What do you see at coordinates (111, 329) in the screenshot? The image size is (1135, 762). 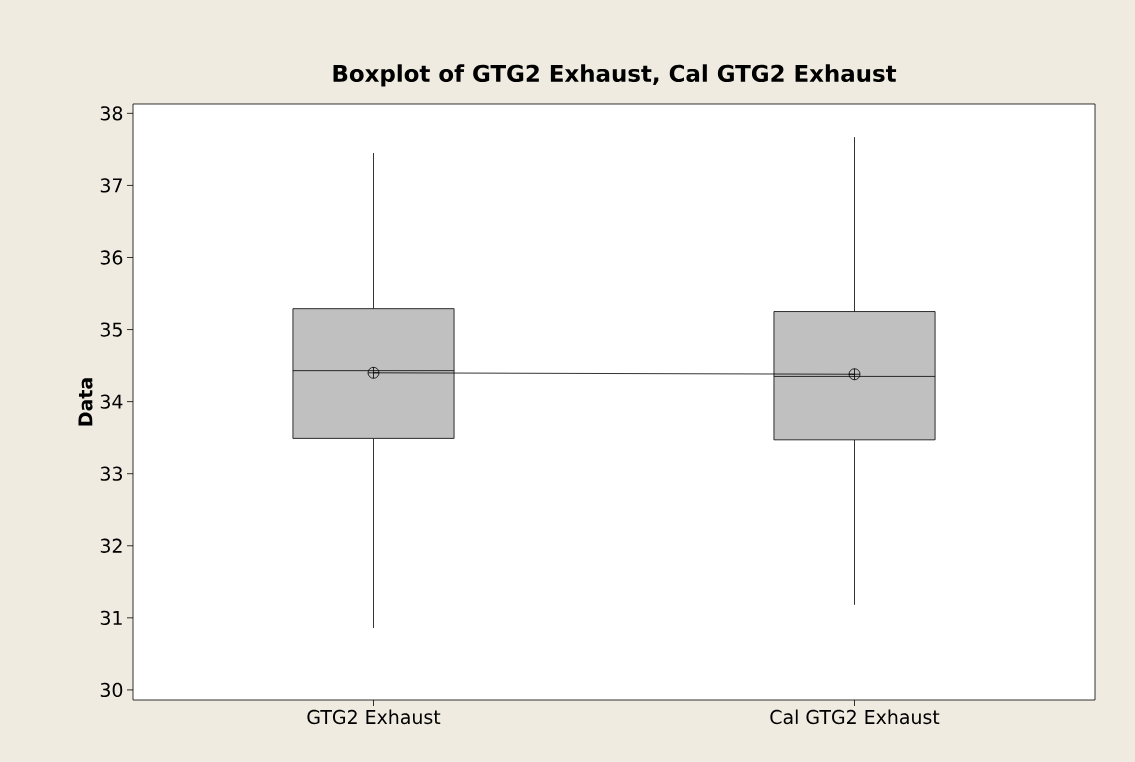 I see `y-tick-label: 35` at bounding box center [111, 329].